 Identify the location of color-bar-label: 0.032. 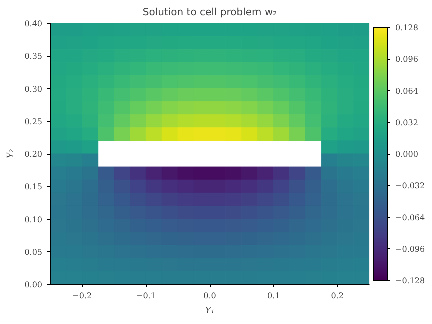
(407, 123).